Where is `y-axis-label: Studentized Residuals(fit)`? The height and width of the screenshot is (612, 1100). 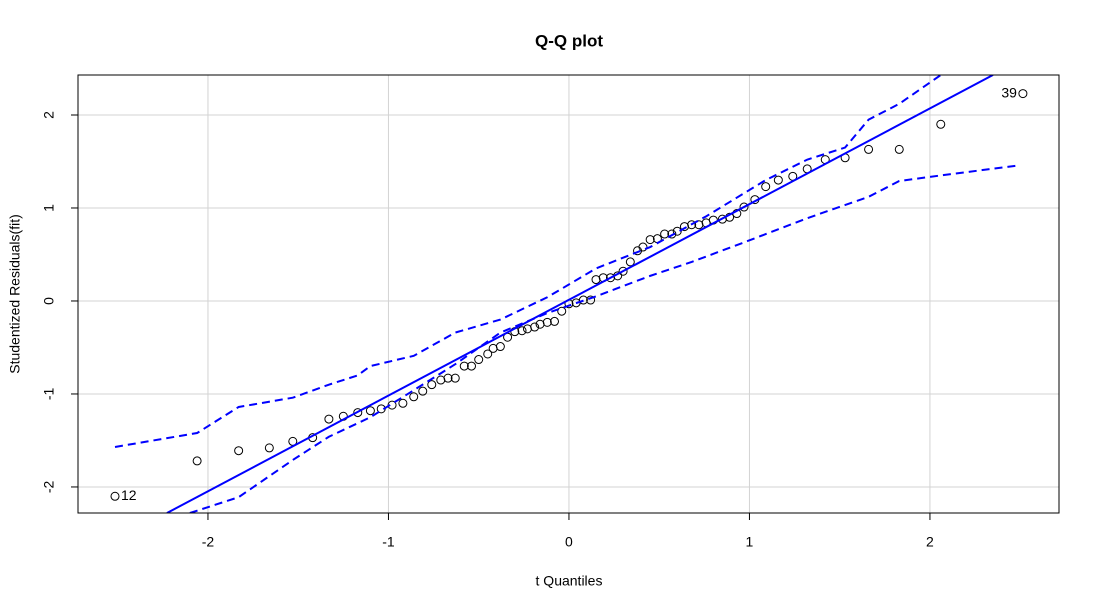 y-axis-label: Studentized Residuals(fit) is located at coordinates (15, 294).